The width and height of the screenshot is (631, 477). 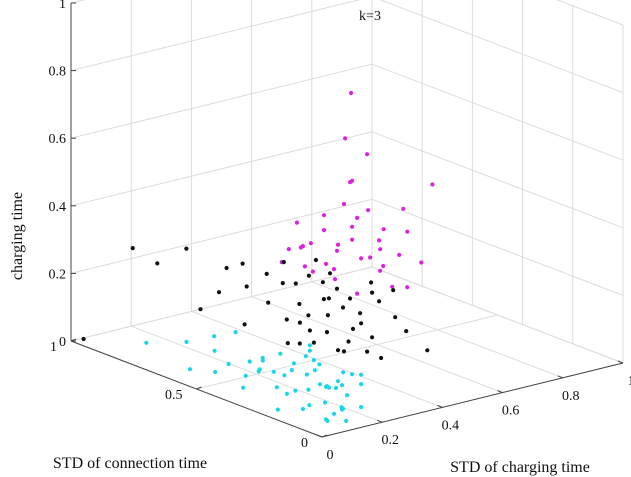 What do you see at coordinates (58, 72) in the screenshot?
I see `z-tick-label: 0.8` at bounding box center [58, 72].